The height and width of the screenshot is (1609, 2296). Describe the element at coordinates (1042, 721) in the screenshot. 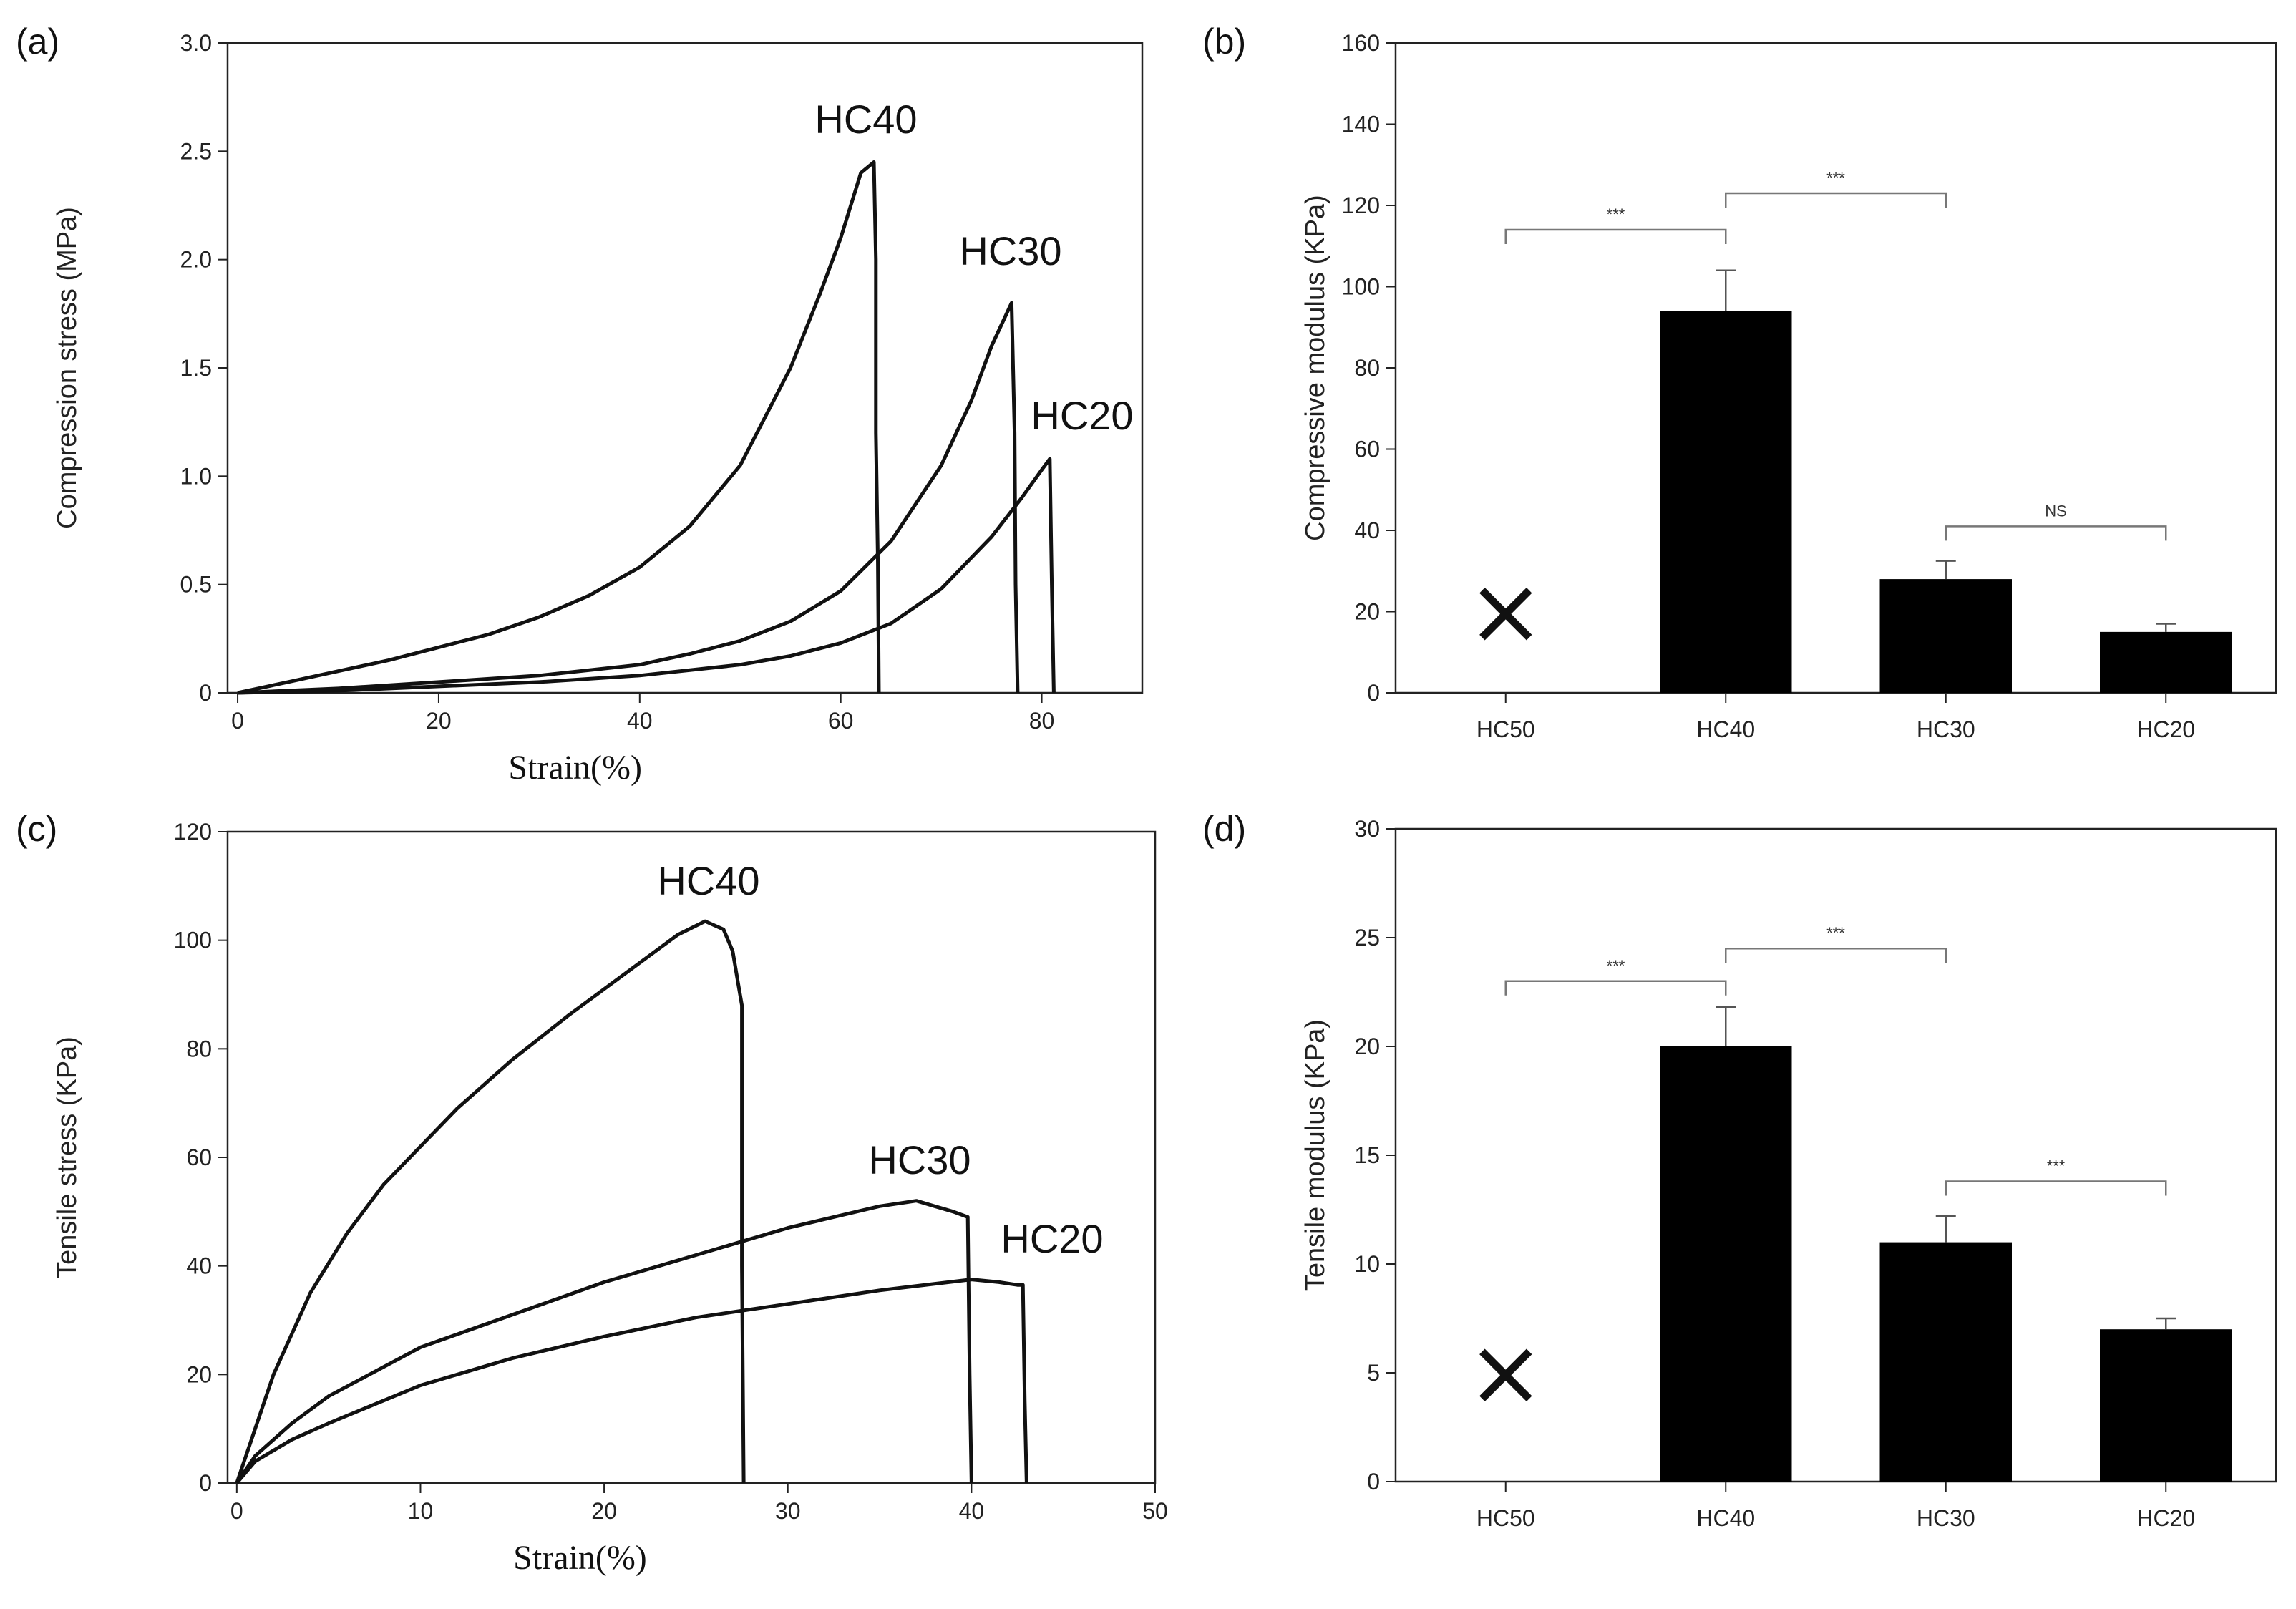

I see `x-tick-label: 80` at that location.